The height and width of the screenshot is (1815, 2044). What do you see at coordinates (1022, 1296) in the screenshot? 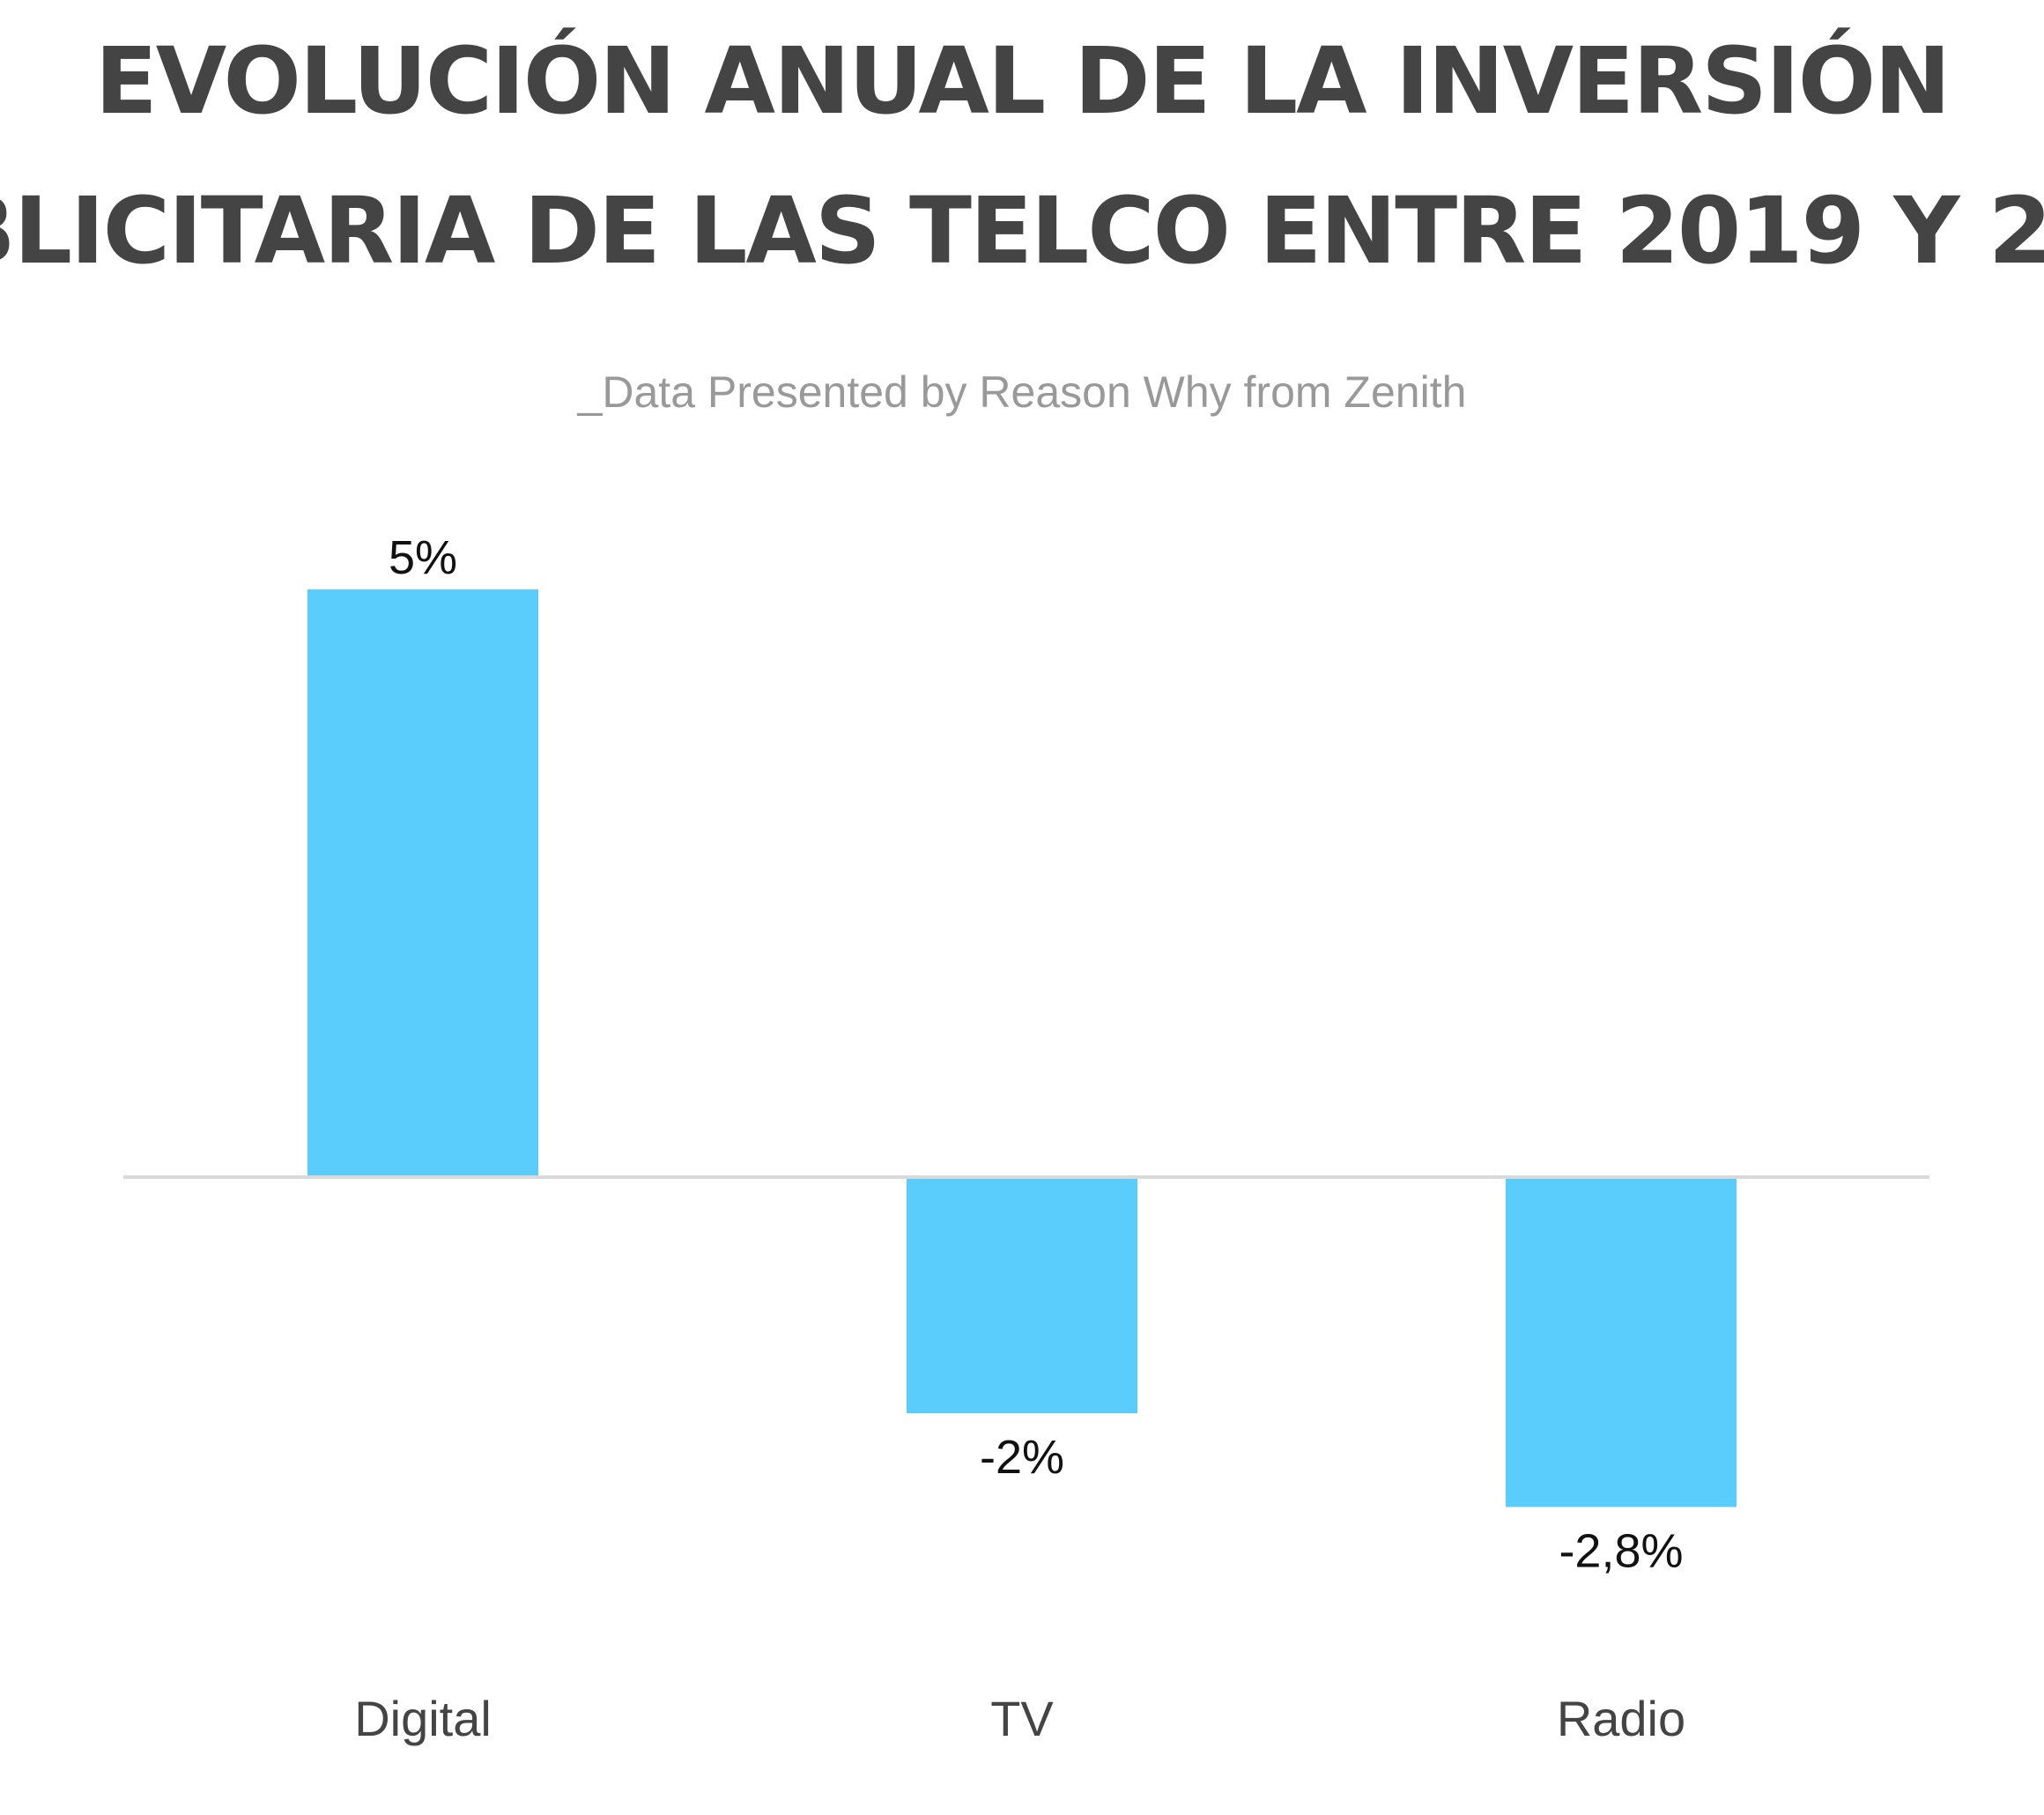
I see `bar-tv` at bounding box center [1022, 1296].